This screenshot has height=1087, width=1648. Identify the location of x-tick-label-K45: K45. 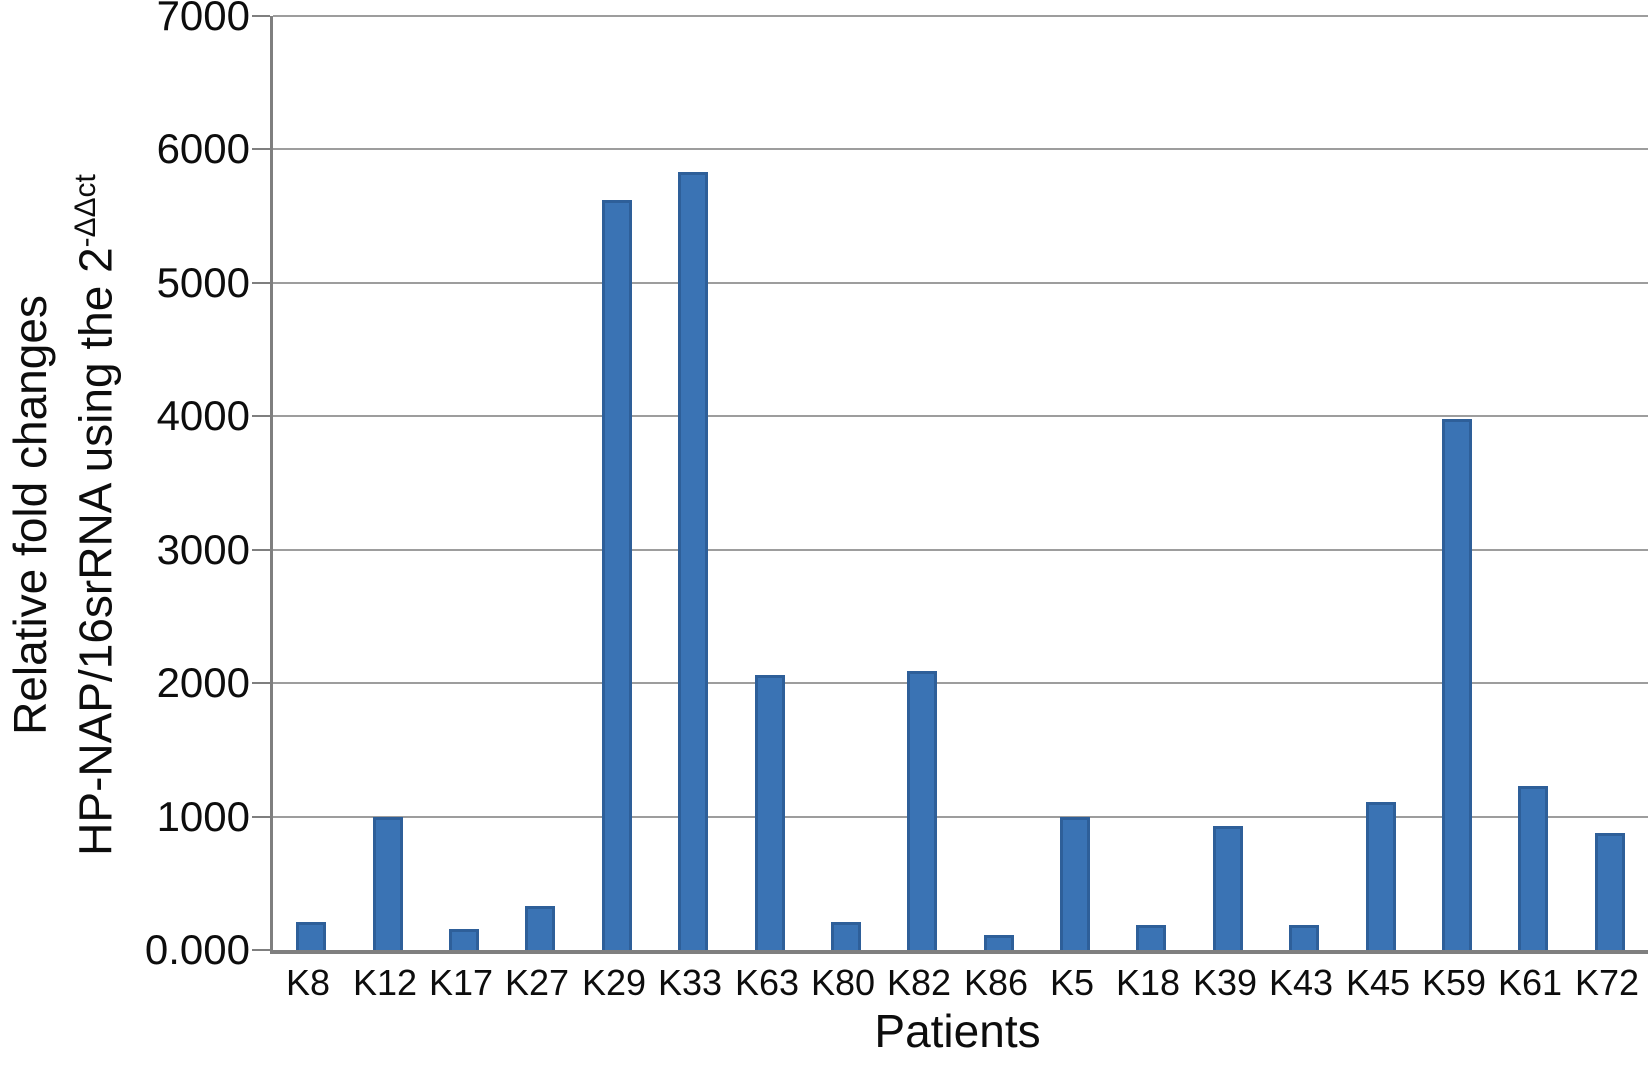
(1378, 982).